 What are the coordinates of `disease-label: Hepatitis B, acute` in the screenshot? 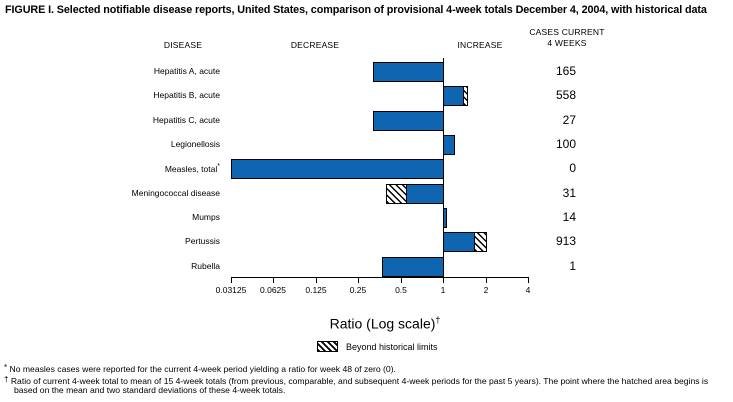 It's located at (186, 95).